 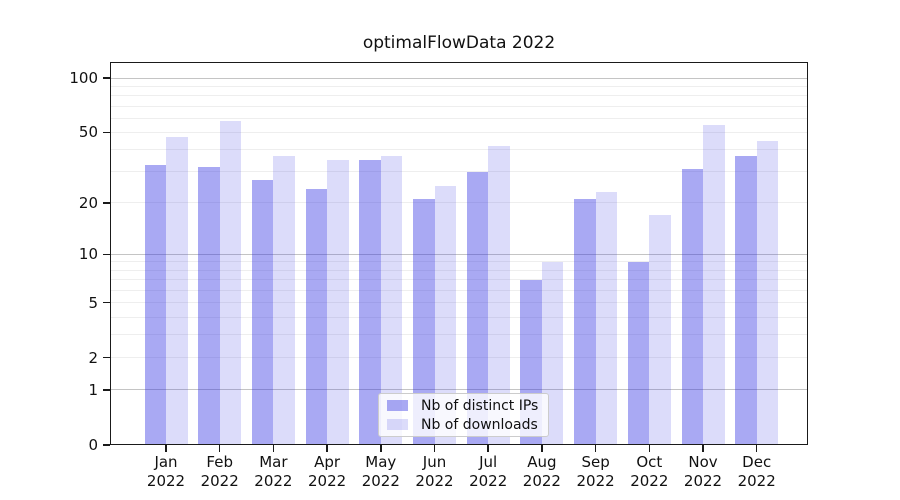 What do you see at coordinates (660, 330) in the screenshot?
I see `bar-downloads-oct` at bounding box center [660, 330].